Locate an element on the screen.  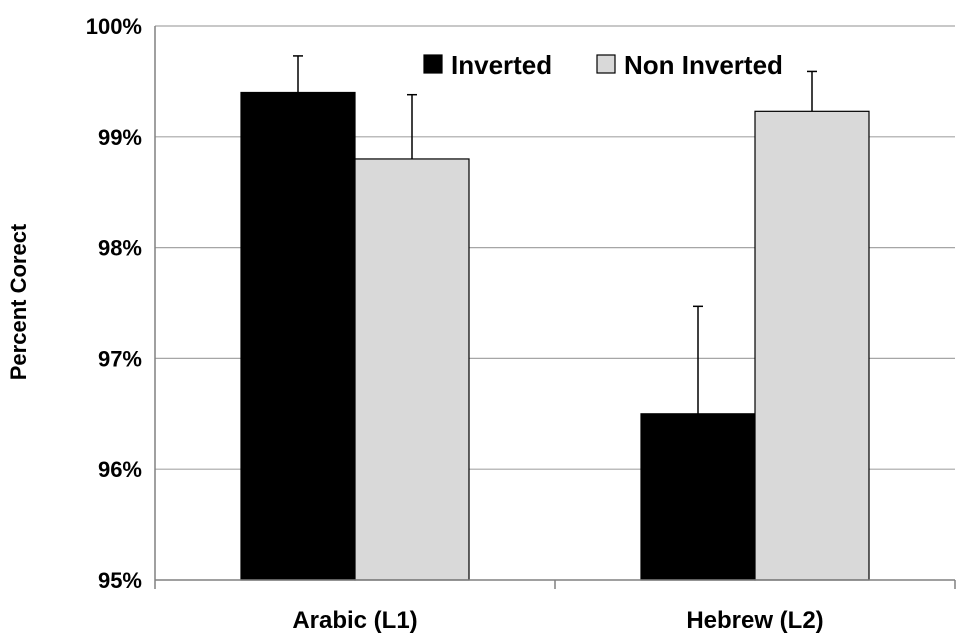
x-category-label: Arabic (L1) is located at coordinates (354, 620).